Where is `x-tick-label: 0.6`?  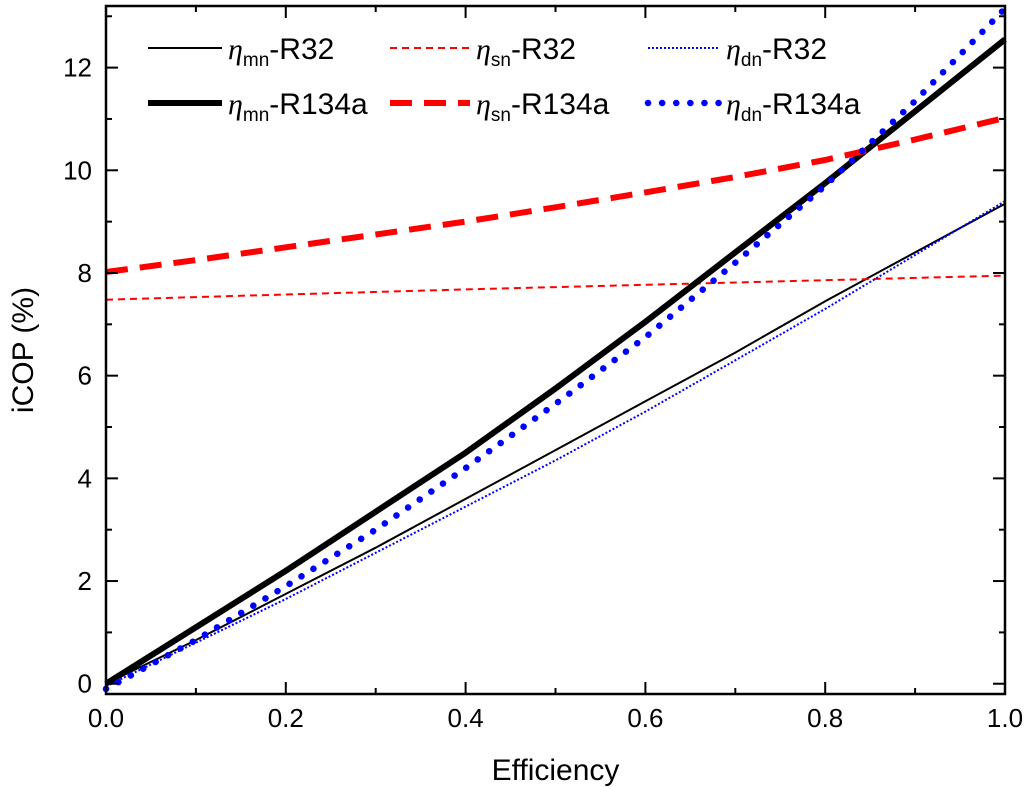 x-tick-label: 0.6 is located at coordinates (645, 718).